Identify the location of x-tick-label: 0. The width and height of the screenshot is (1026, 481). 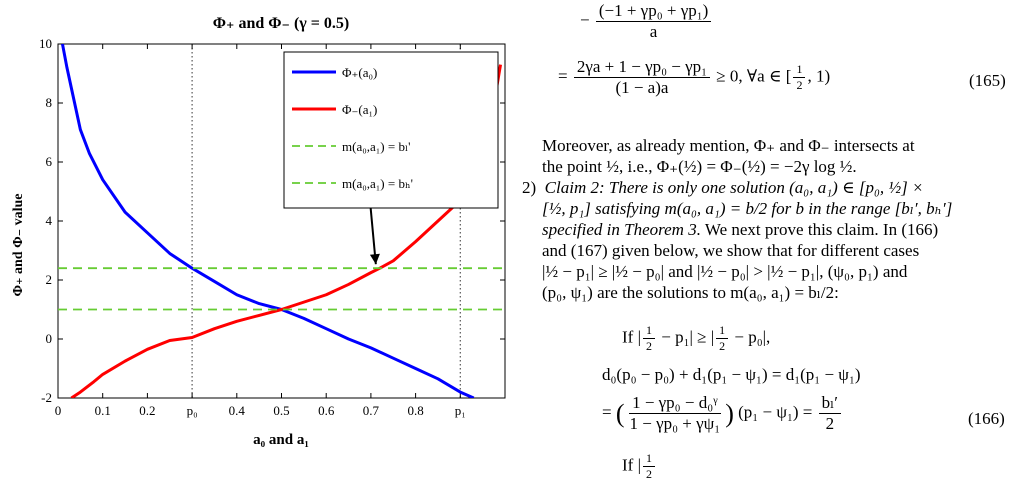
(58, 410).